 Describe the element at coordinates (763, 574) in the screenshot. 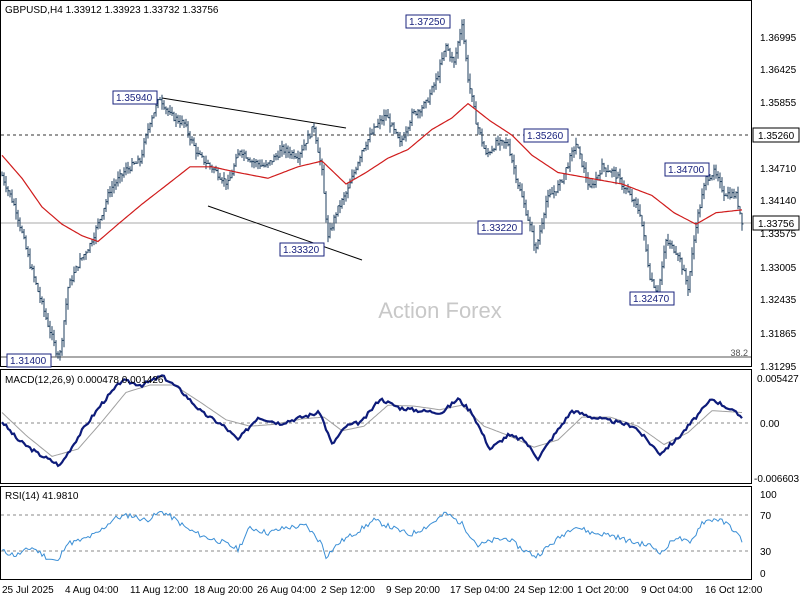

I see `rsi-tick: 0` at that location.